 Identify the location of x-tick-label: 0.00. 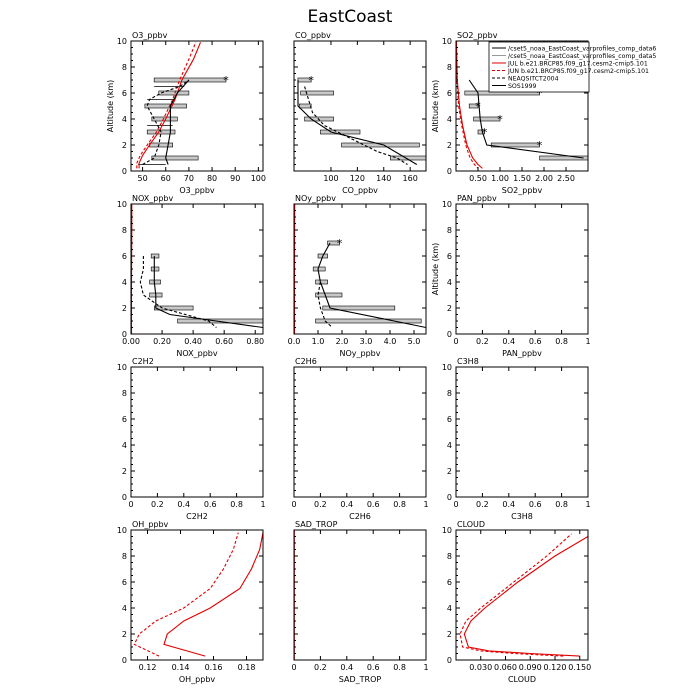
(131, 341).